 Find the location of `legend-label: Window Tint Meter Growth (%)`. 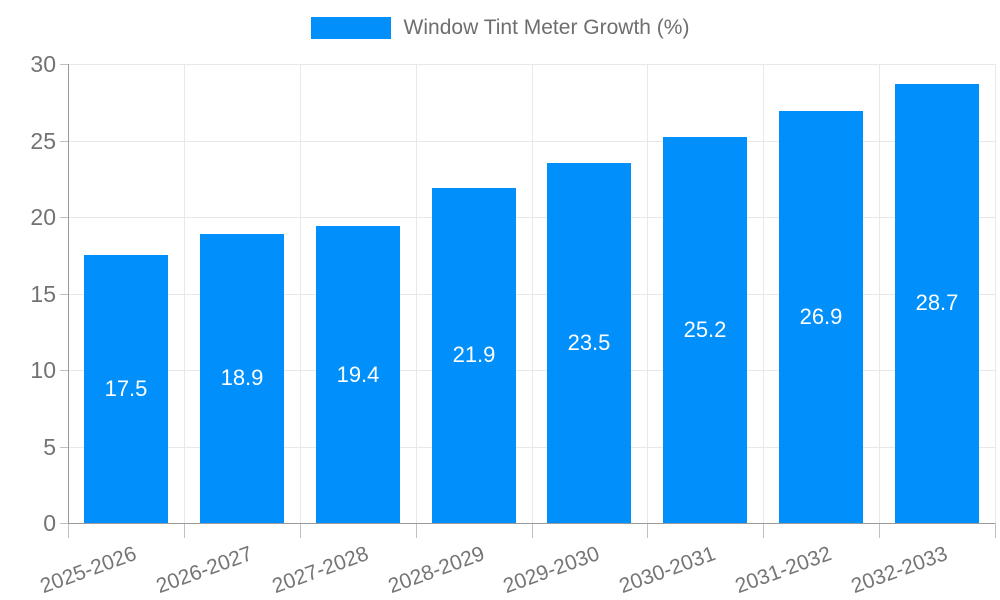

legend-label: Window Tint Meter Growth (%) is located at coordinates (546, 27).